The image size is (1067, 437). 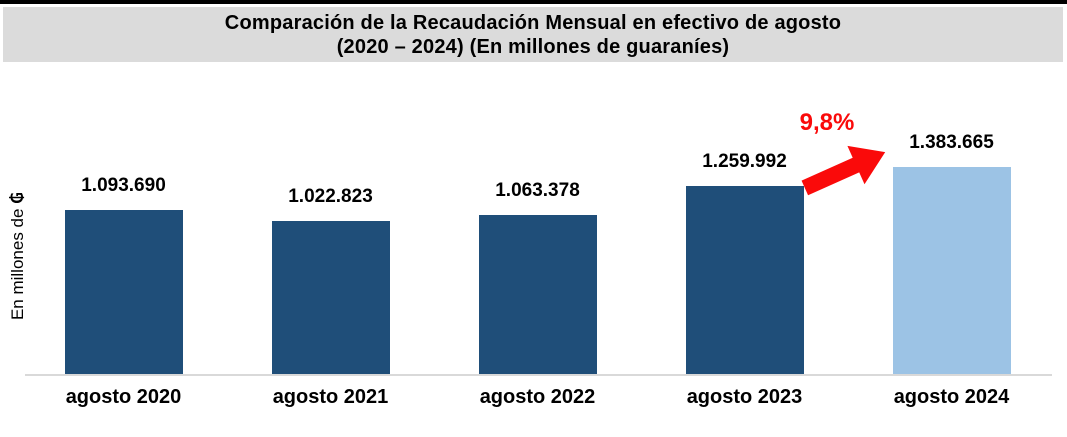 I want to click on bar-value-label: 1.383.665, so click(x=951, y=142).